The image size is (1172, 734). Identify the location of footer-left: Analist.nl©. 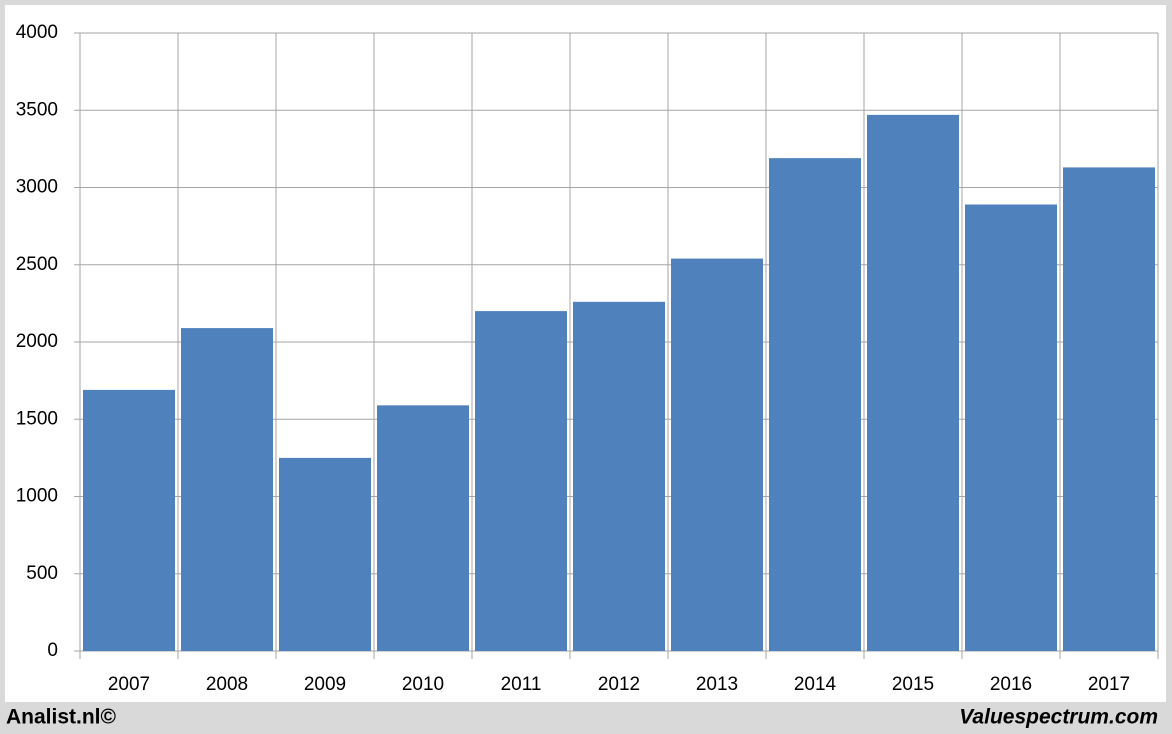
(61, 717).